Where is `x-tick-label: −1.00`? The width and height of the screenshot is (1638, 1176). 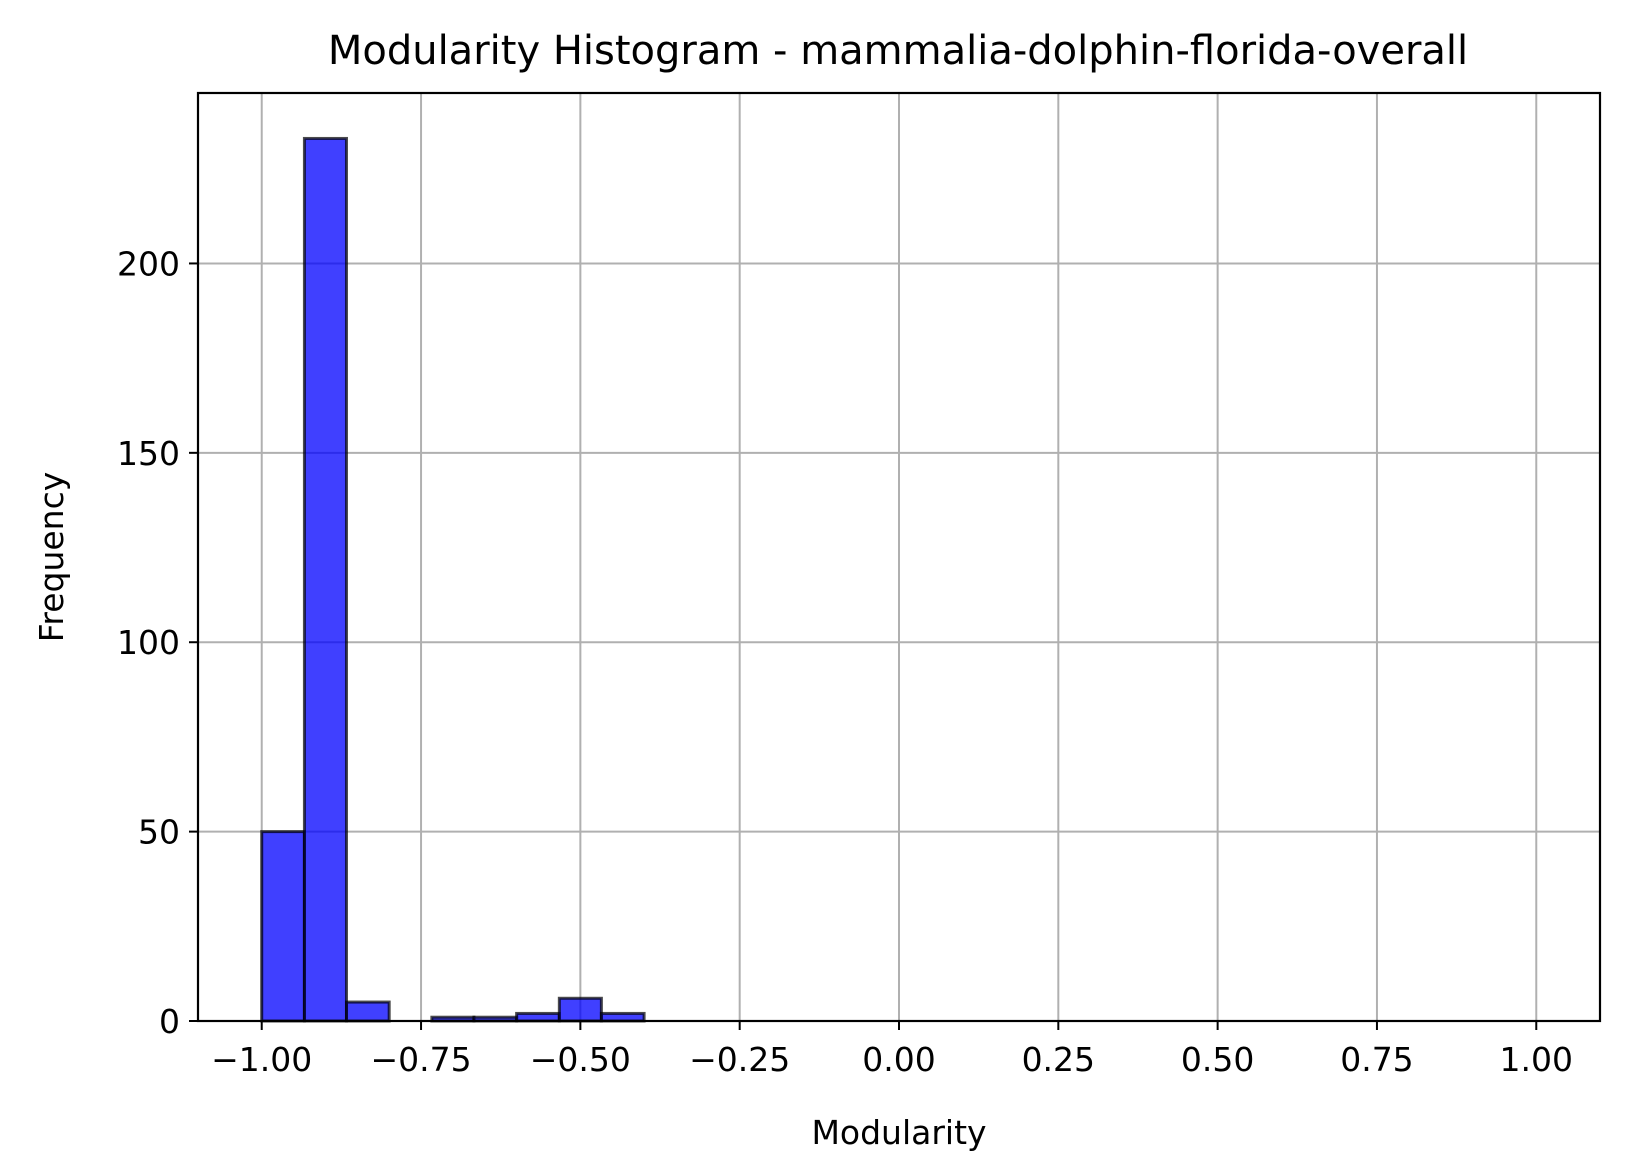 x-tick-label: −1.00 is located at coordinates (261, 1059).